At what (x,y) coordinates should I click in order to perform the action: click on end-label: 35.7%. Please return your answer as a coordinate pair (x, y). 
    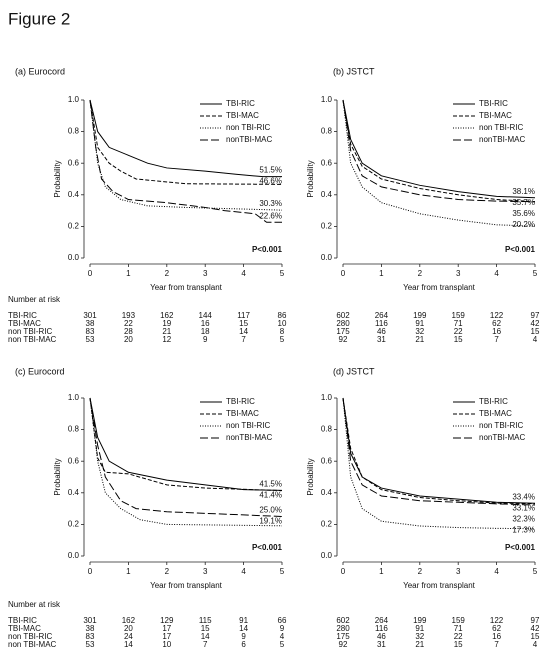
    Looking at the image, I should click on (523, 202).